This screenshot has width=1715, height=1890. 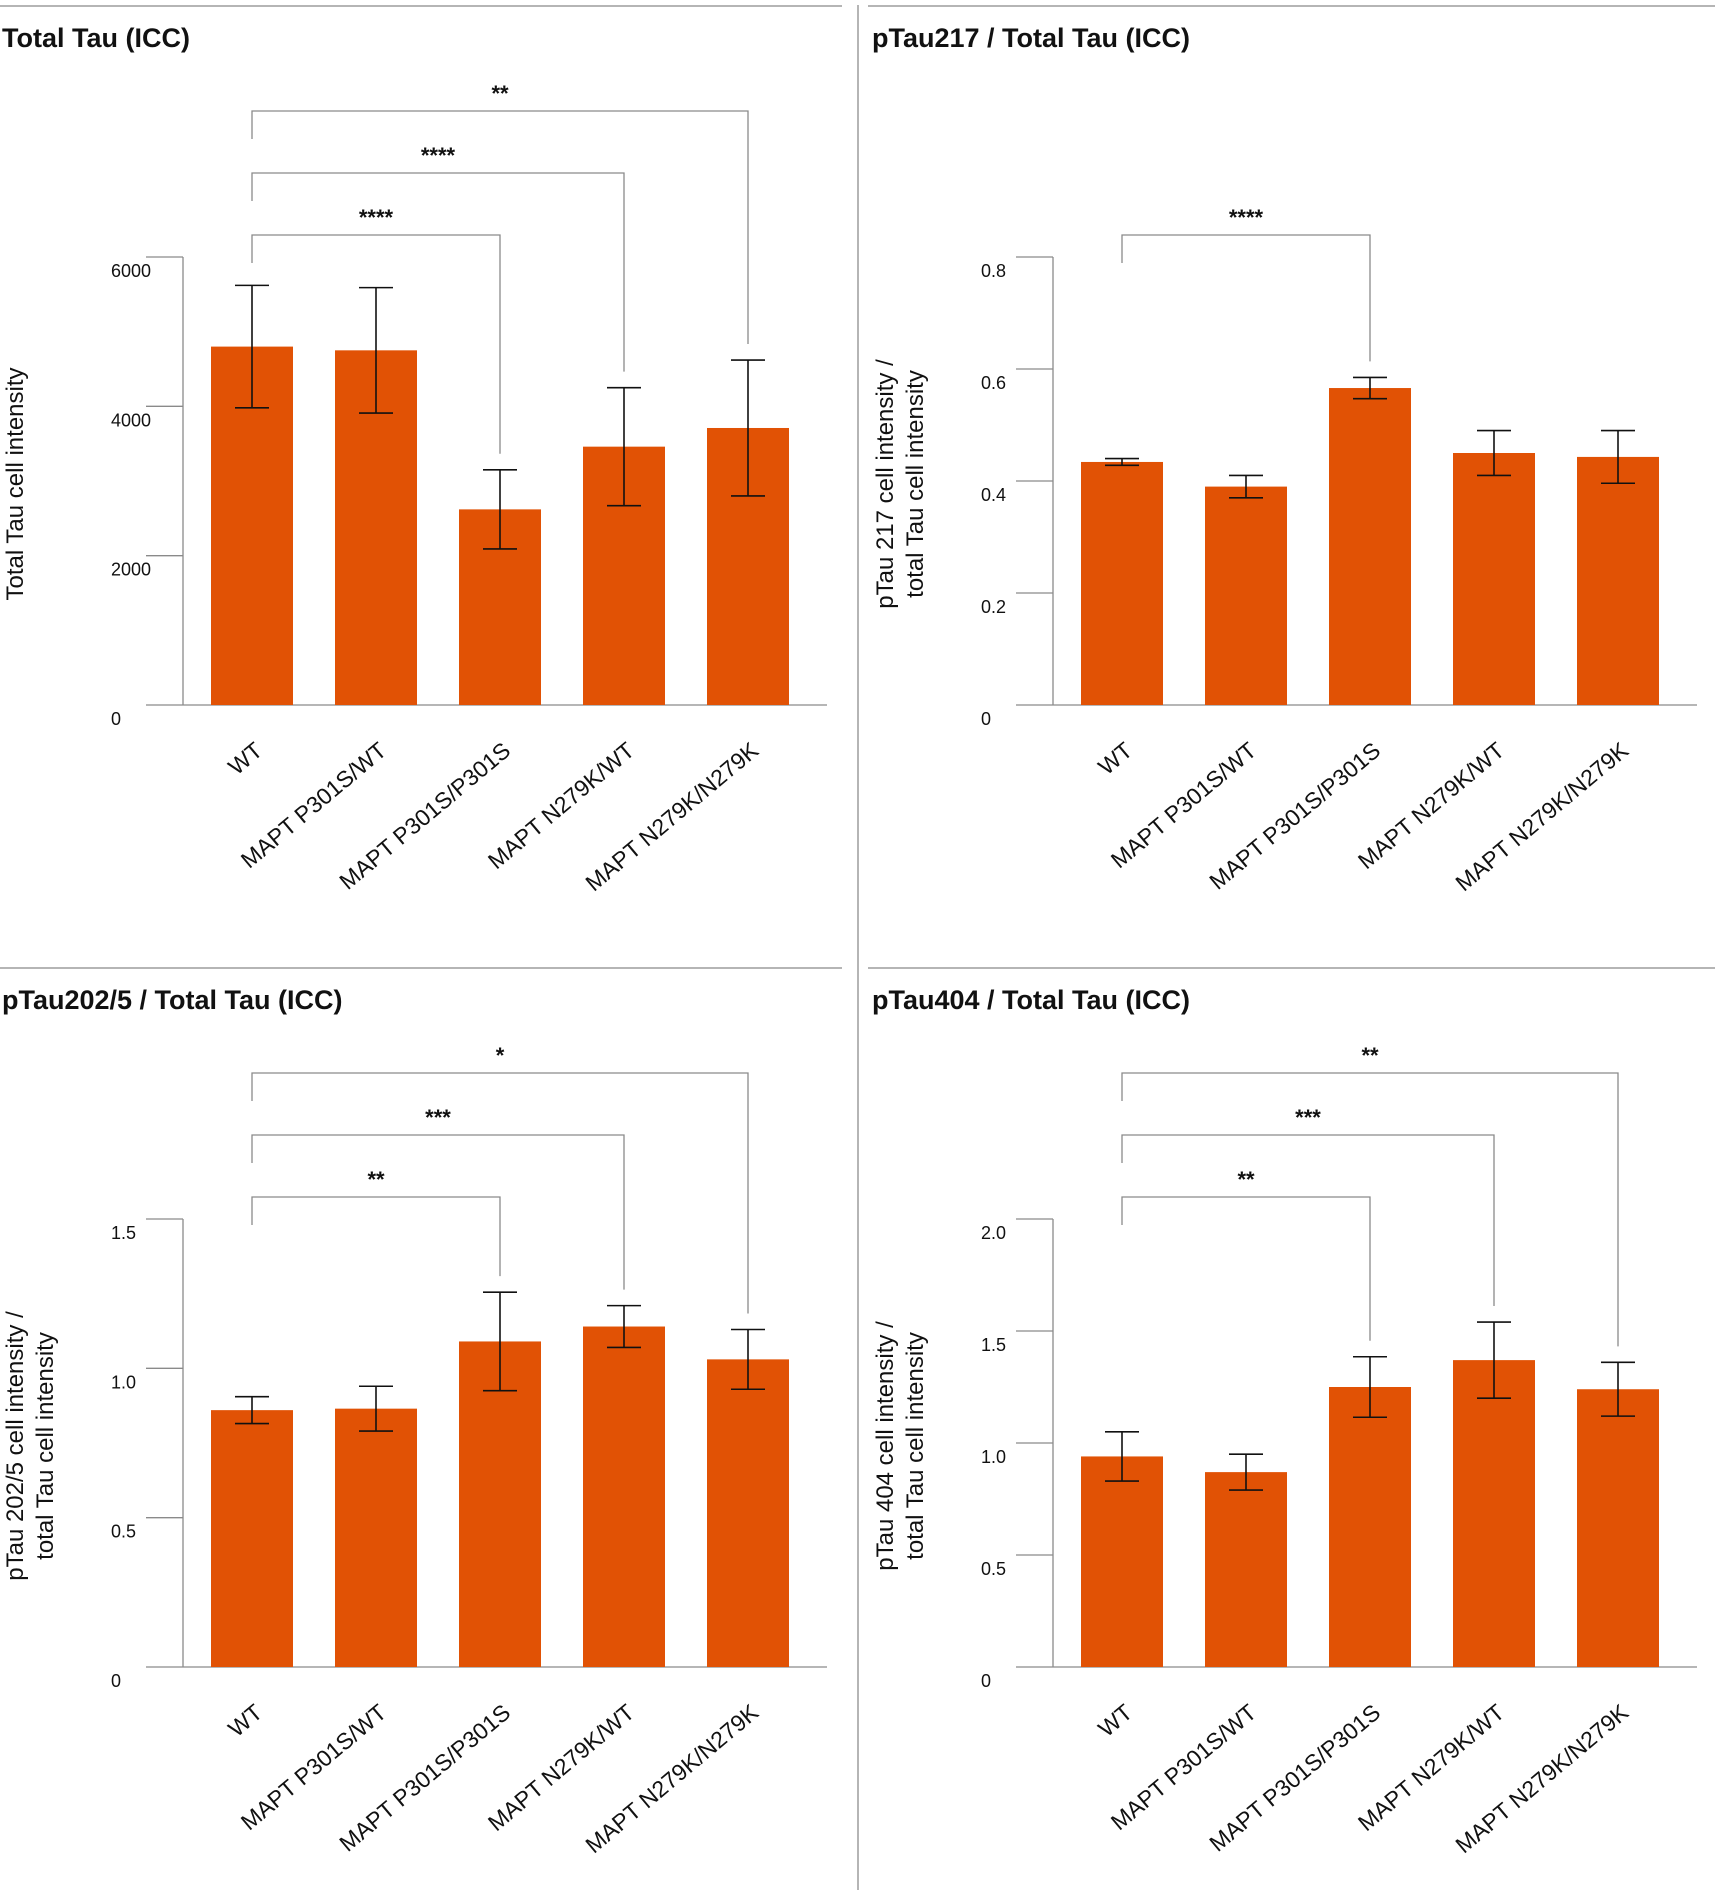 I want to click on y-axis-label: pTau 217 cell intensity /, so click(x=885, y=484).